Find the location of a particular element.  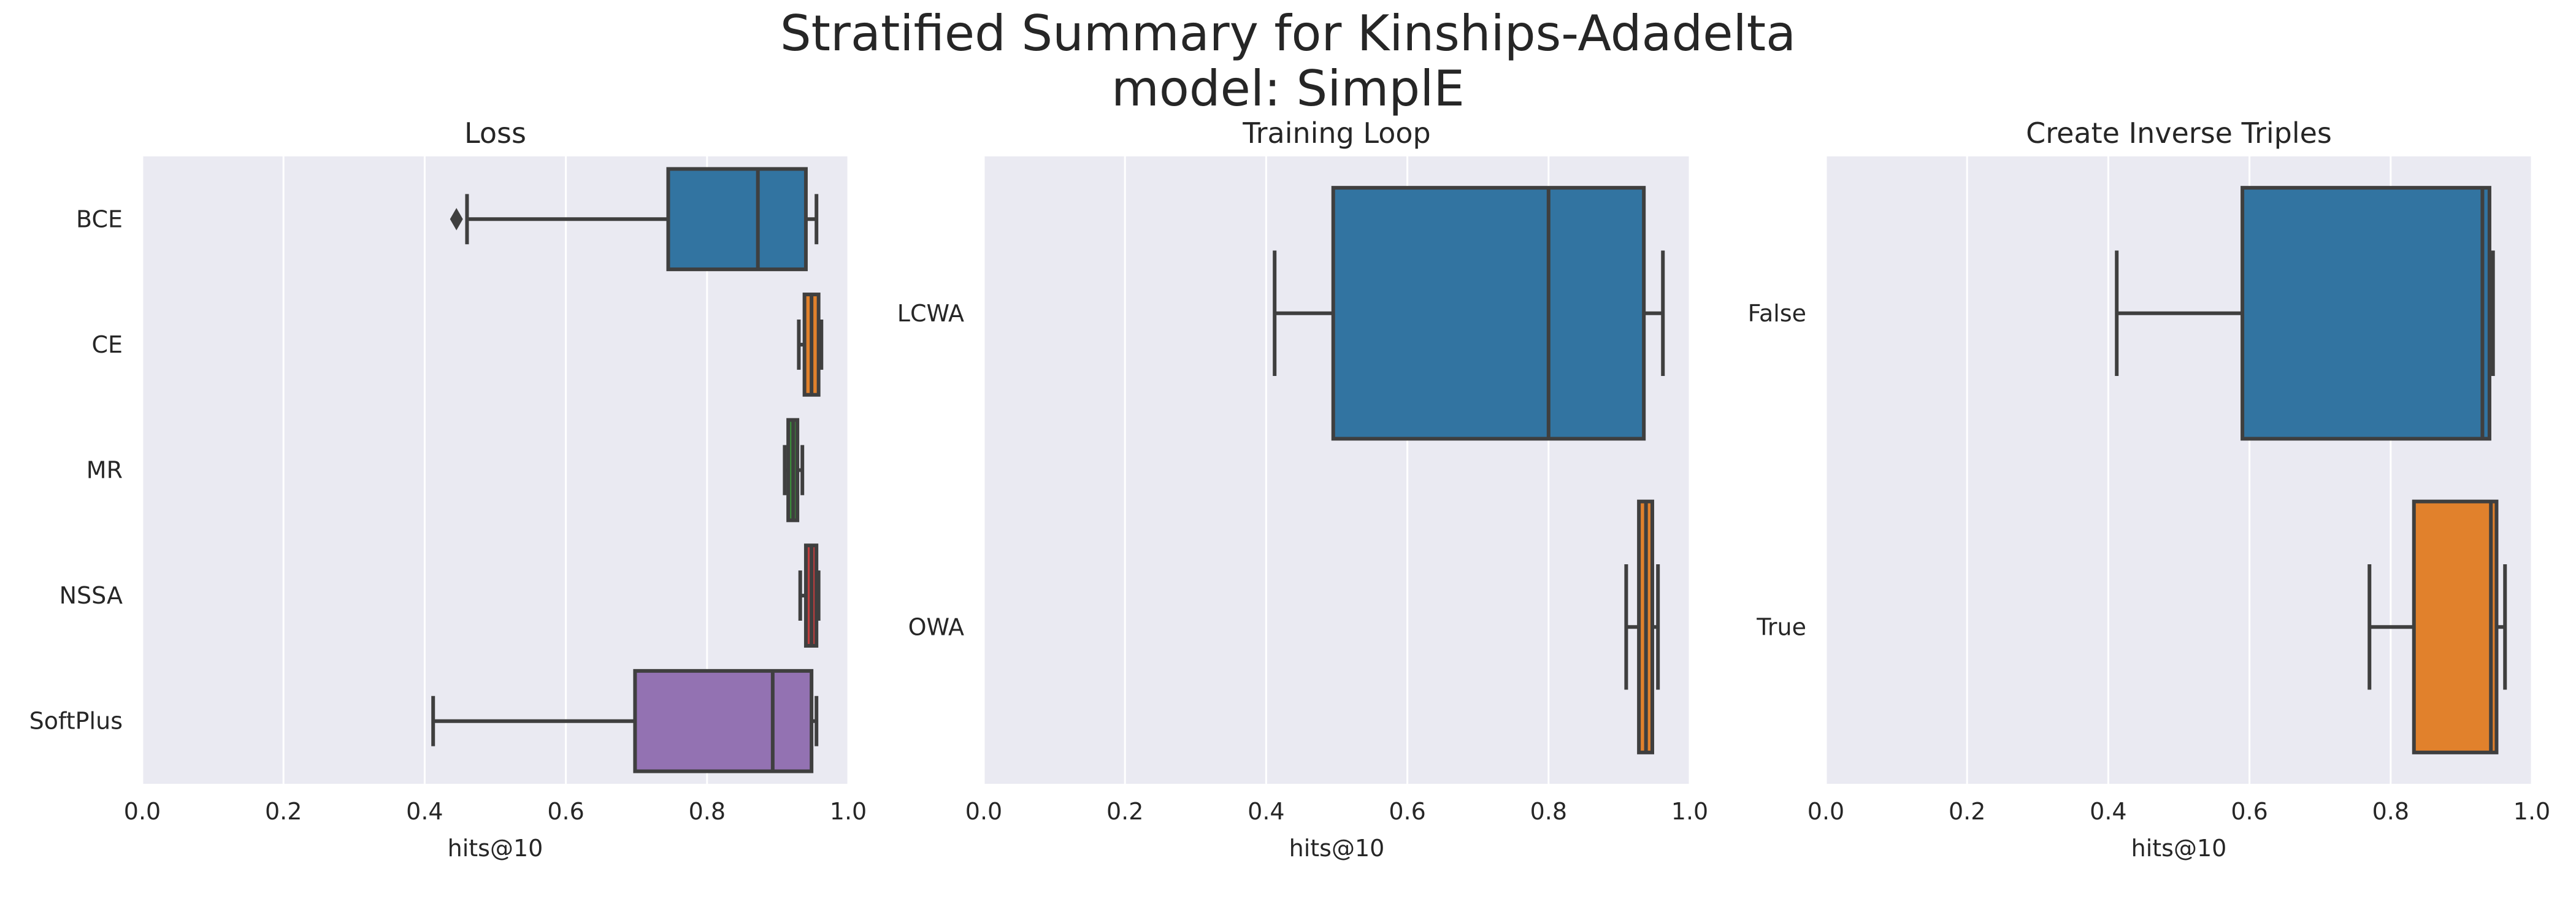

y-tick-label: OWA is located at coordinates (936, 626).